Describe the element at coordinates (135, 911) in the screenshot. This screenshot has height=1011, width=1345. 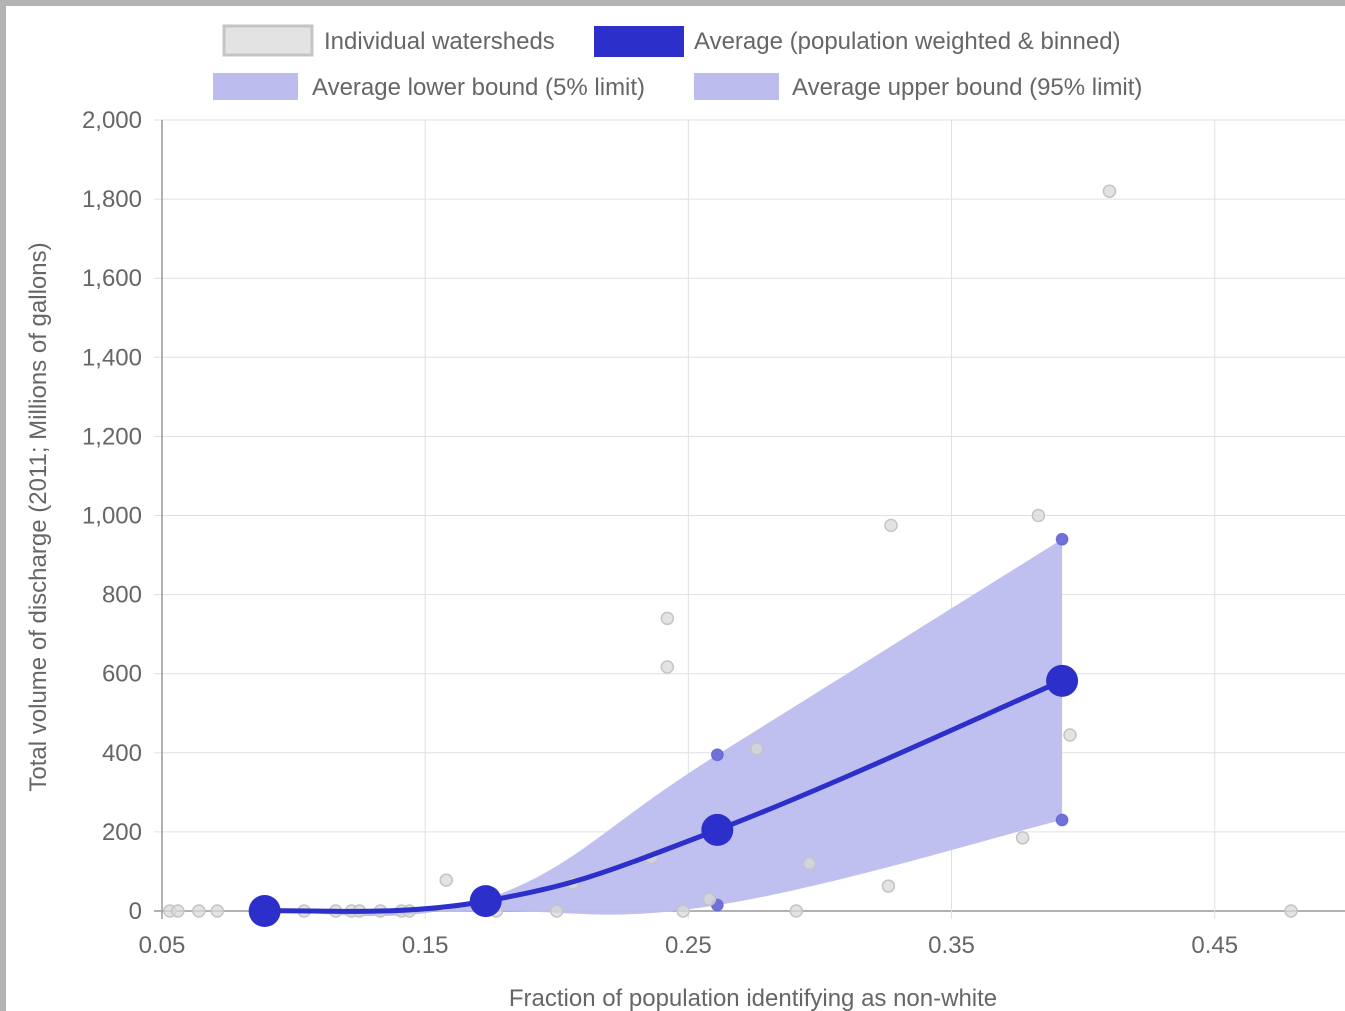
I see `y-tick-label: 0` at that location.